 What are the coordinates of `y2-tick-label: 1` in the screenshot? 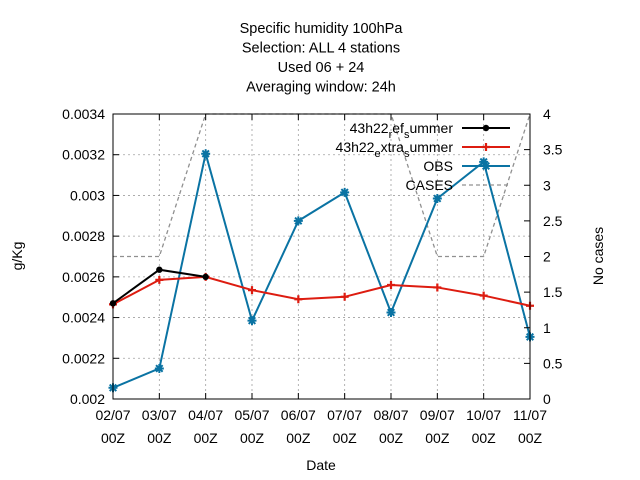 It's located at (547, 328).